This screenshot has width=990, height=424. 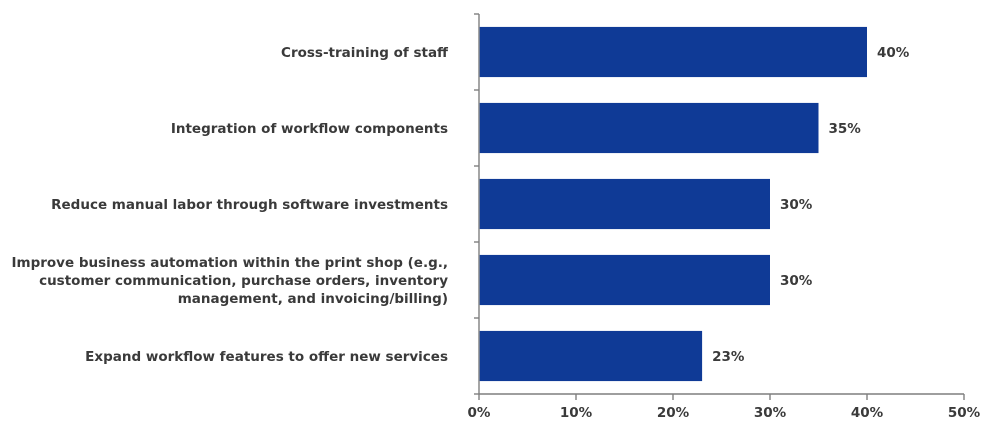 What do you see at coordinates (867, 413) in the screenshot?
I see `x-tick-label: 40%` at bounding box center [867, 413].